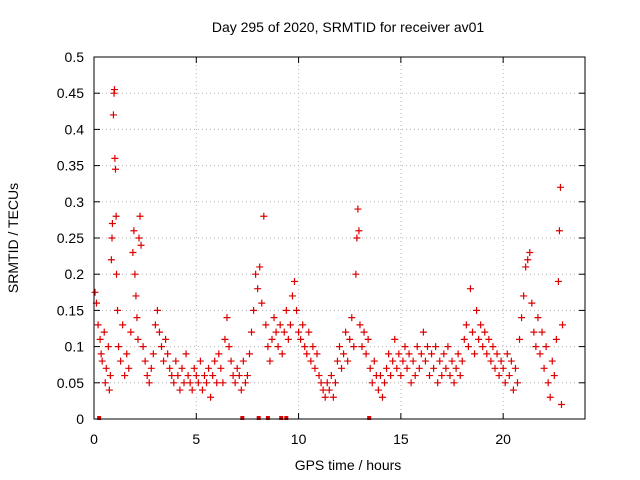 Image resolution: width=640 pixels, height=480 pixels. What do you see at coordinates (196, 439) in the screenshot?
I see `x-tick-label: 5` at bounding box center [196, 439].